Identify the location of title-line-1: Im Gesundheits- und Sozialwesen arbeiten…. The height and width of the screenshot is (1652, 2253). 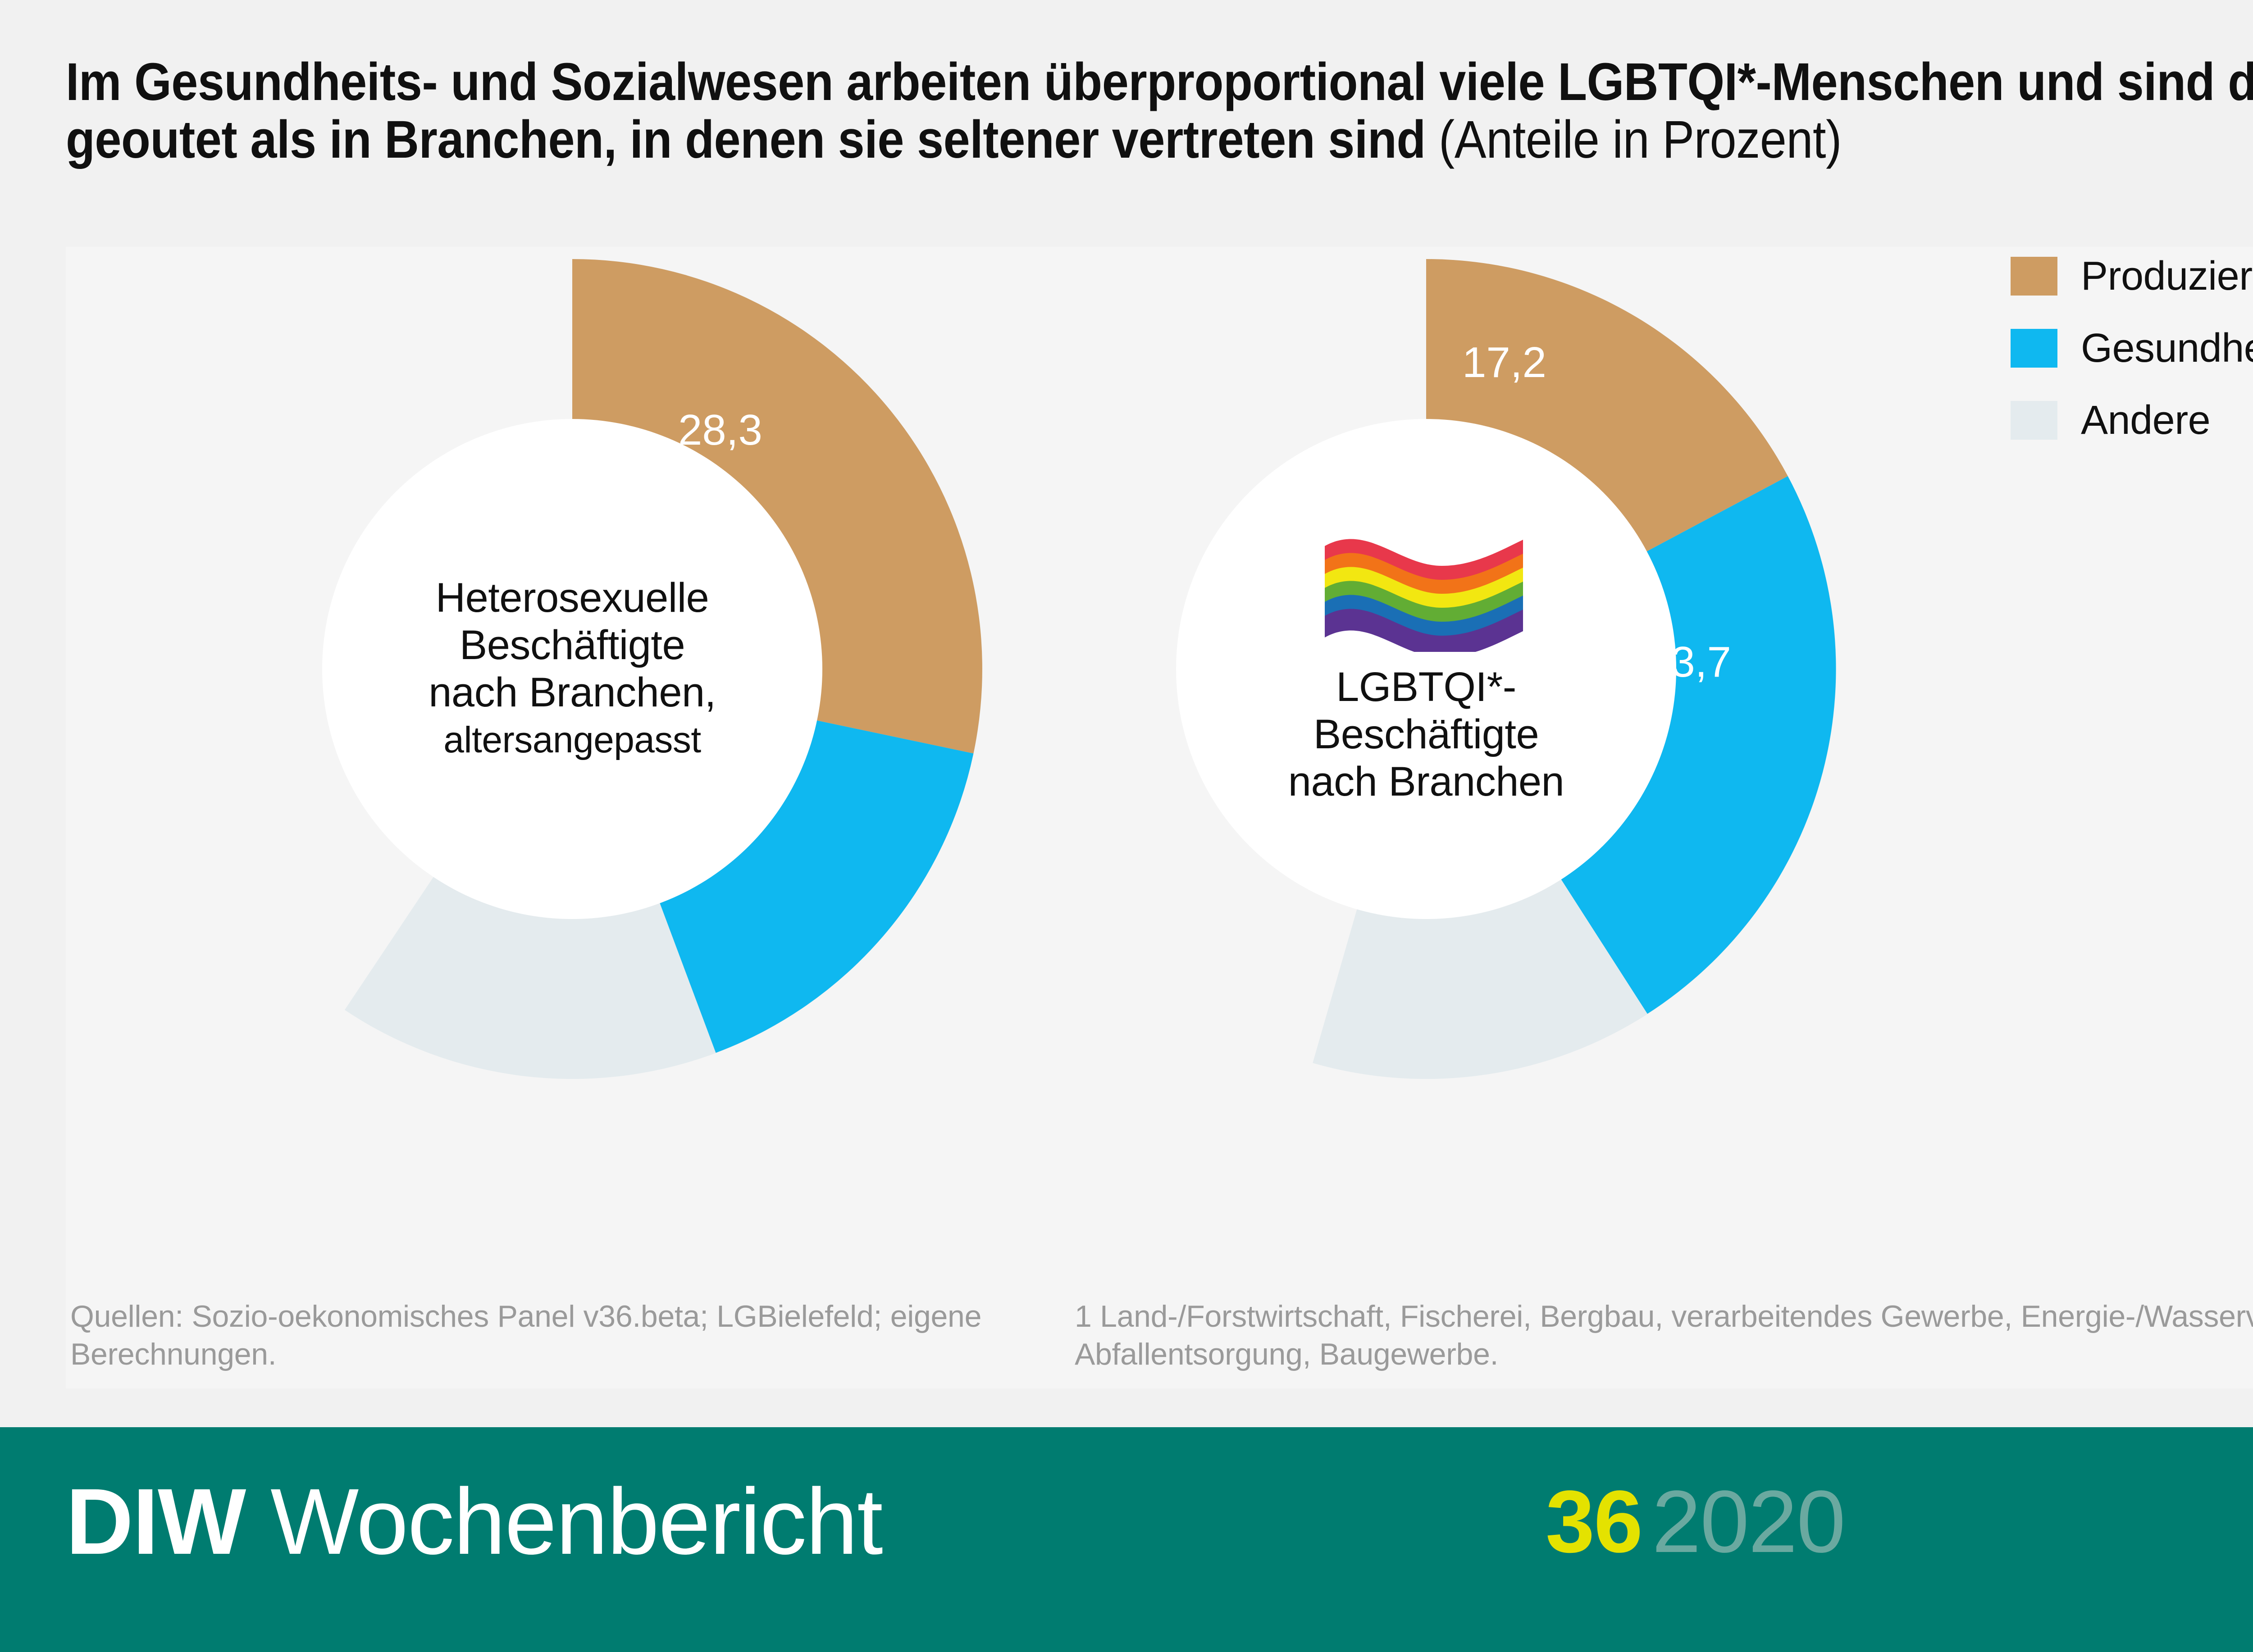
(1159, 82).